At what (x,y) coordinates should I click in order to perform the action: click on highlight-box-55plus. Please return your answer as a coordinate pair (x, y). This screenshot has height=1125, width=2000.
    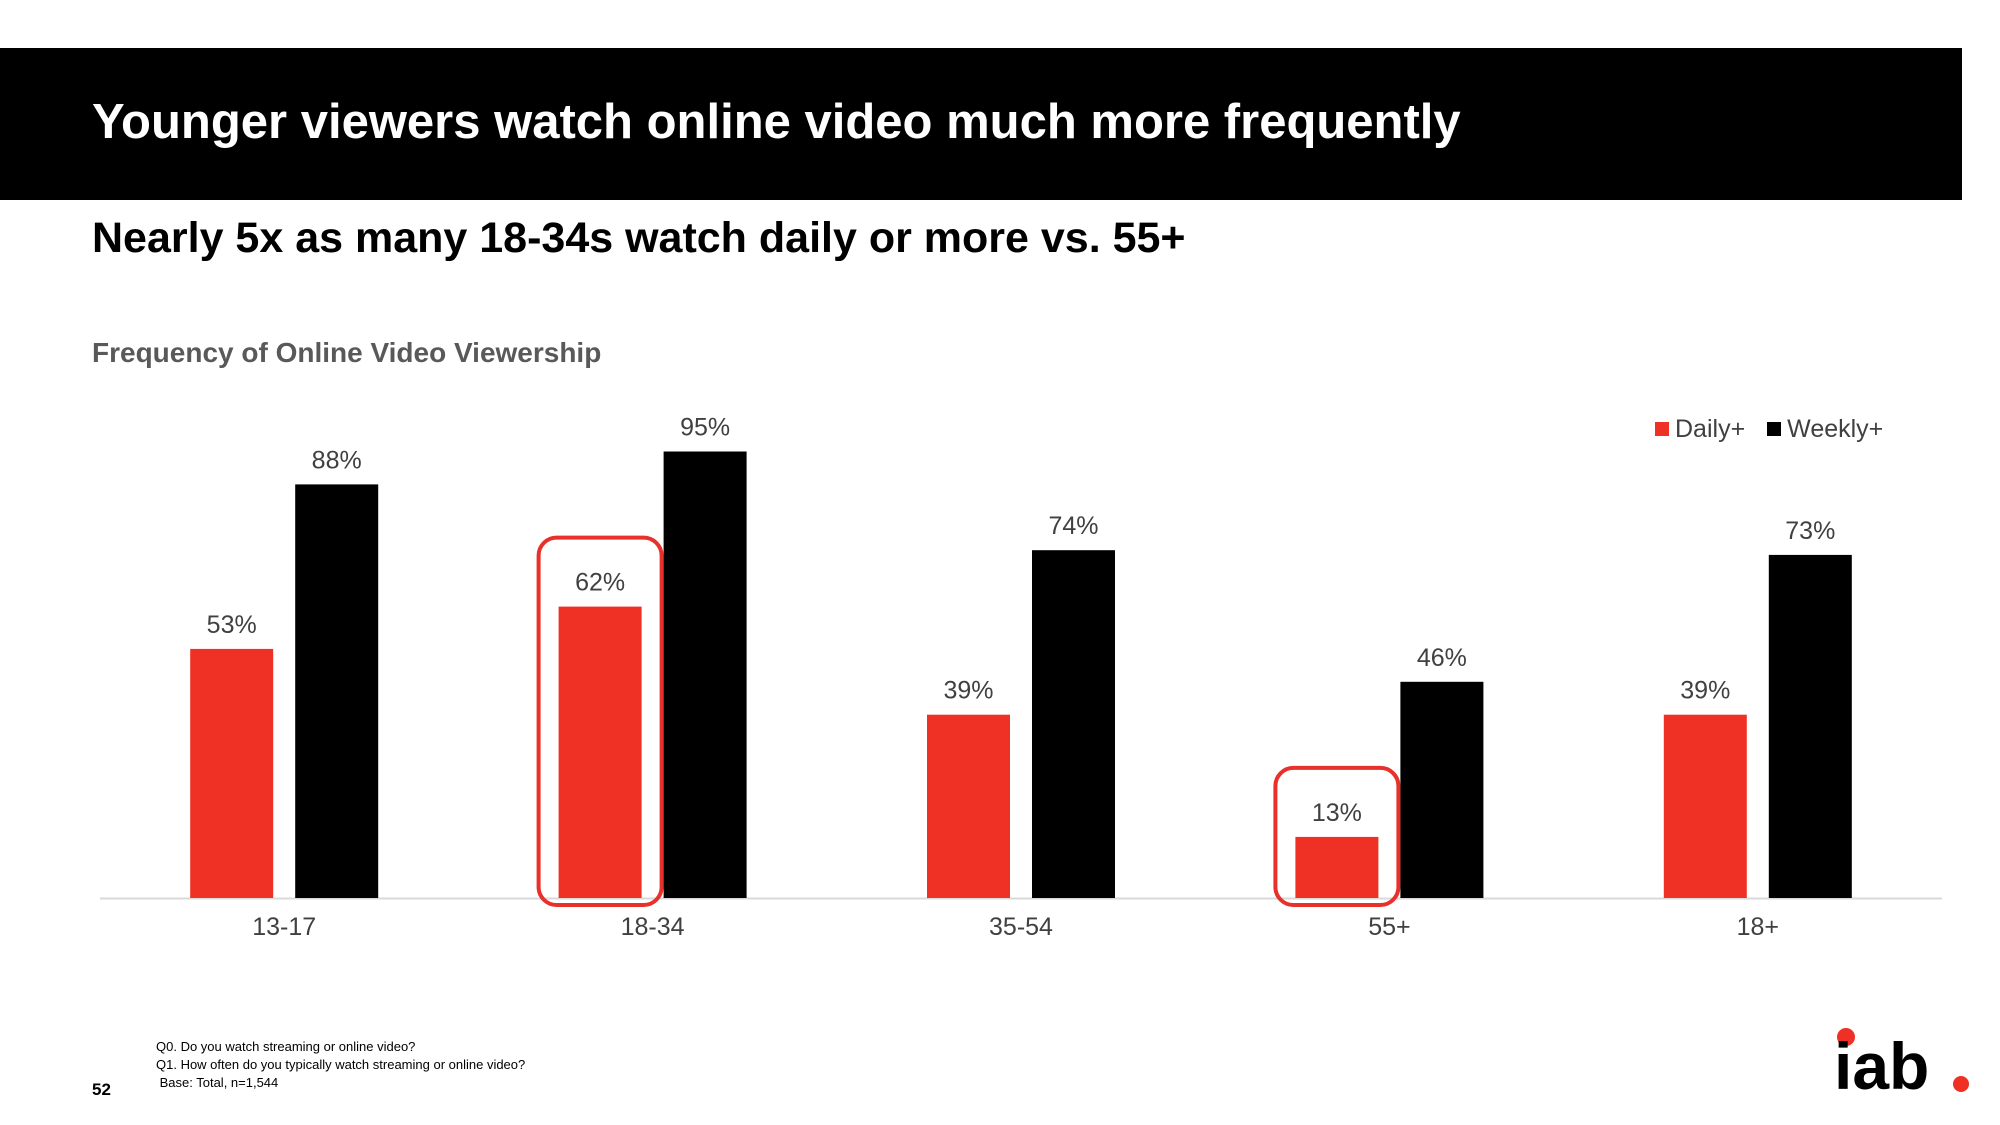
    Looking at the image, I should click on (1337, 836).